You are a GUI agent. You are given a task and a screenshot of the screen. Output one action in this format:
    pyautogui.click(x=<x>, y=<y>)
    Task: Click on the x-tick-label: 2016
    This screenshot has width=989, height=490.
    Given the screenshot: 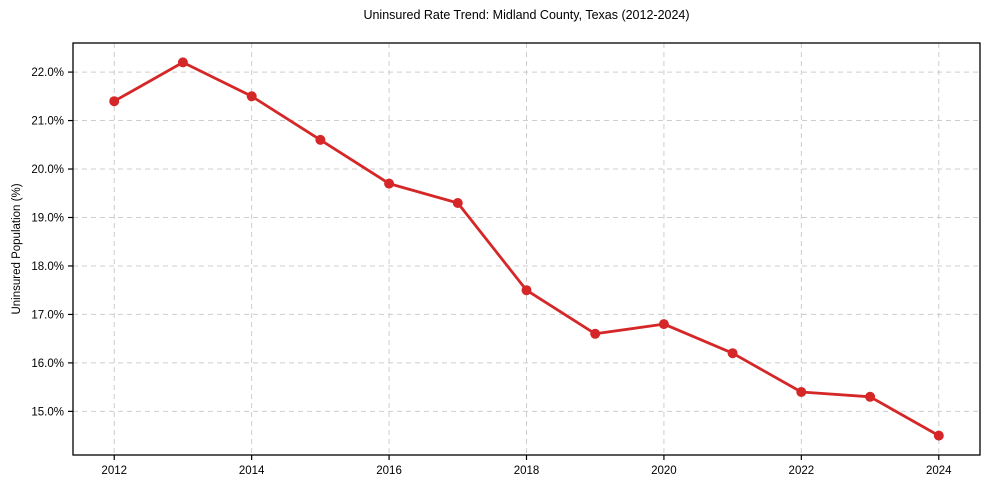 What is the action you would take?
    pyautogui.click(x=389, y=471)
    